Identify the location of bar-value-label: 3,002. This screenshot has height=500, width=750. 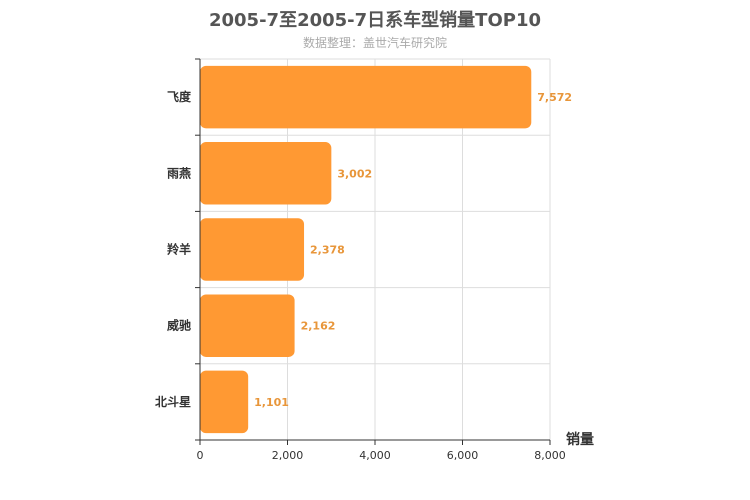
(354, 173).